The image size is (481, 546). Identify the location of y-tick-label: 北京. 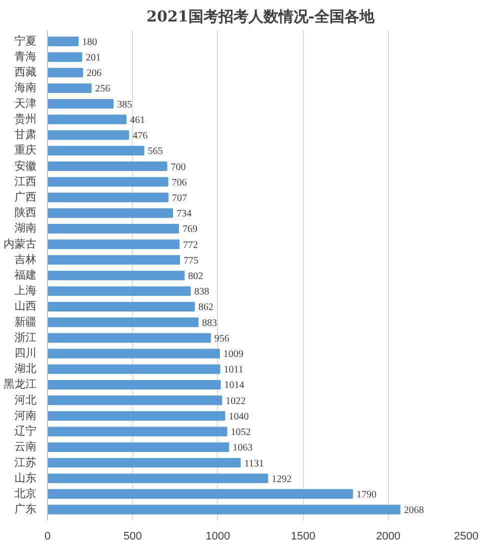
(25, 493).